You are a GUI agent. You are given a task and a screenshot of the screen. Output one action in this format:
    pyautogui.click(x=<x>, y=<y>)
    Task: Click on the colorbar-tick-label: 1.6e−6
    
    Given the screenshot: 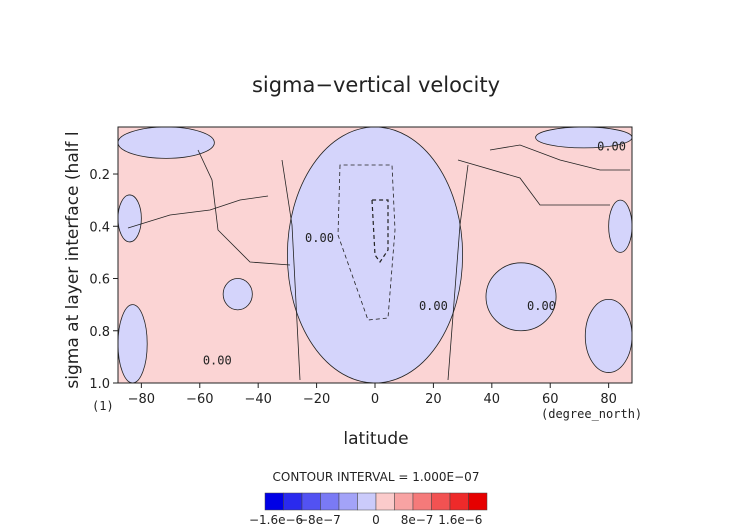 What is the action you would take?
    pyautogui.click(x=460, y=520)
    